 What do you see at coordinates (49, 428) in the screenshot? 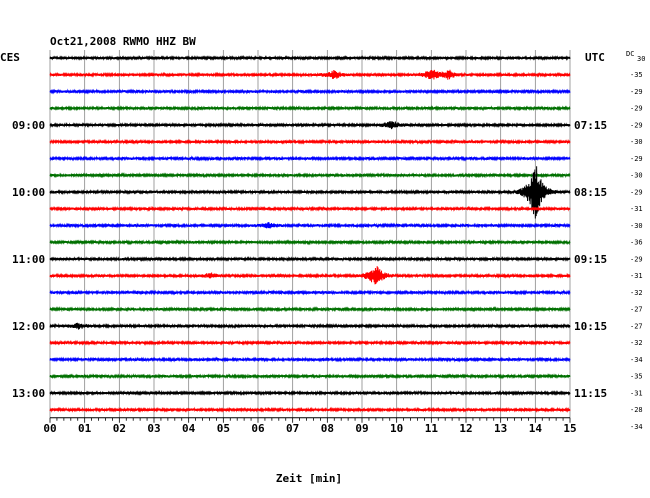
I see `x-tick-label: 00` at bounding box center [49, 428].